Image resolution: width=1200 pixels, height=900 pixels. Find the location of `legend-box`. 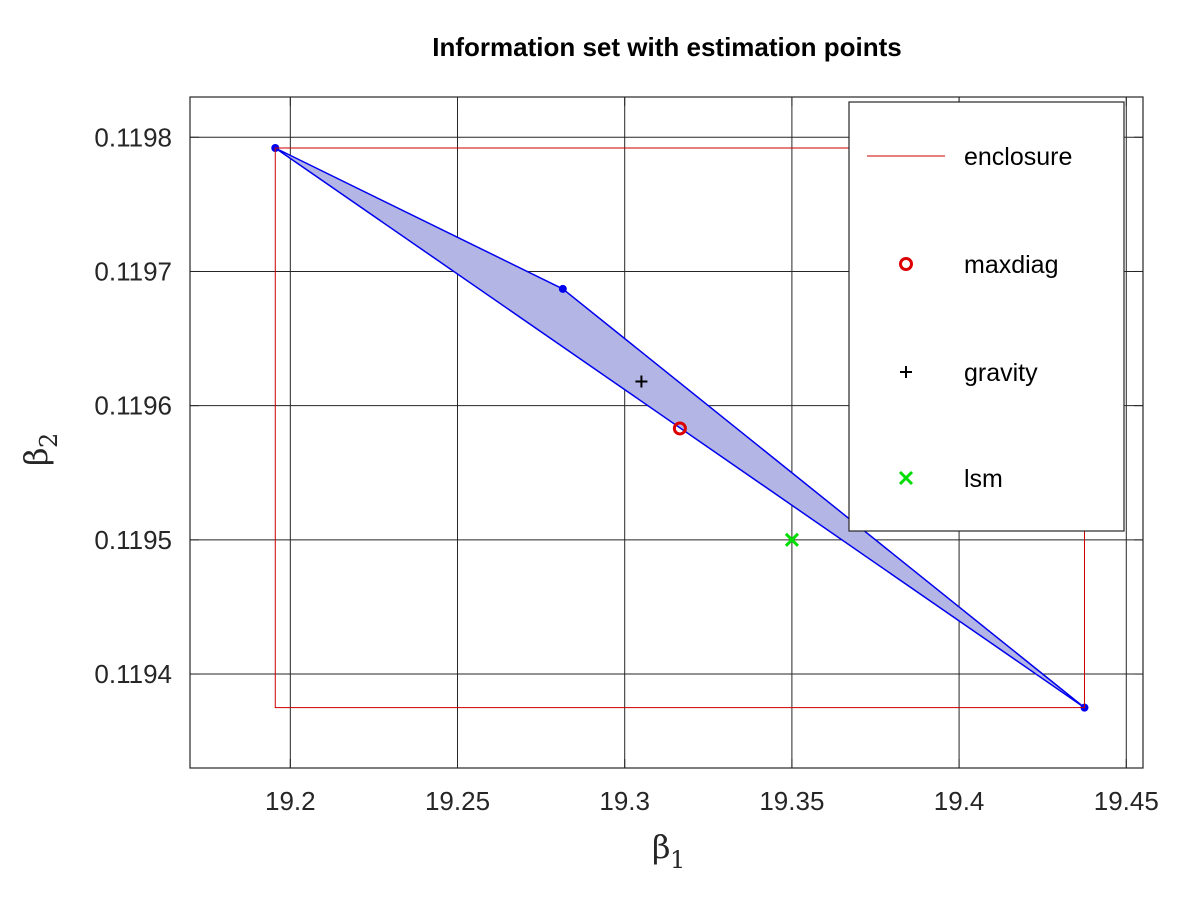

legend-box is located at coordinates (986, 316).